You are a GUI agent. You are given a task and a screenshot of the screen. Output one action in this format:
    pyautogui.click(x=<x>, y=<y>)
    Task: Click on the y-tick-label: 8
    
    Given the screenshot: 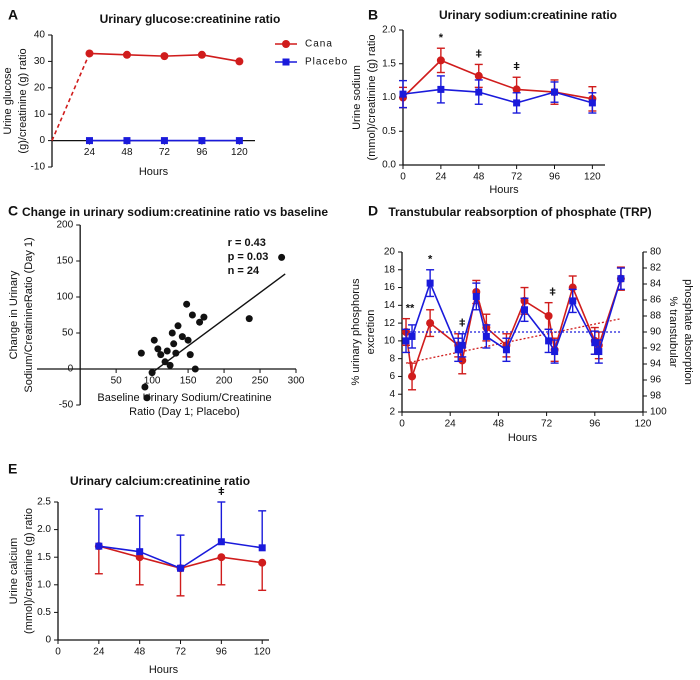 What is the action you would take?
    pyautogui.click(x=392, y=358)
    